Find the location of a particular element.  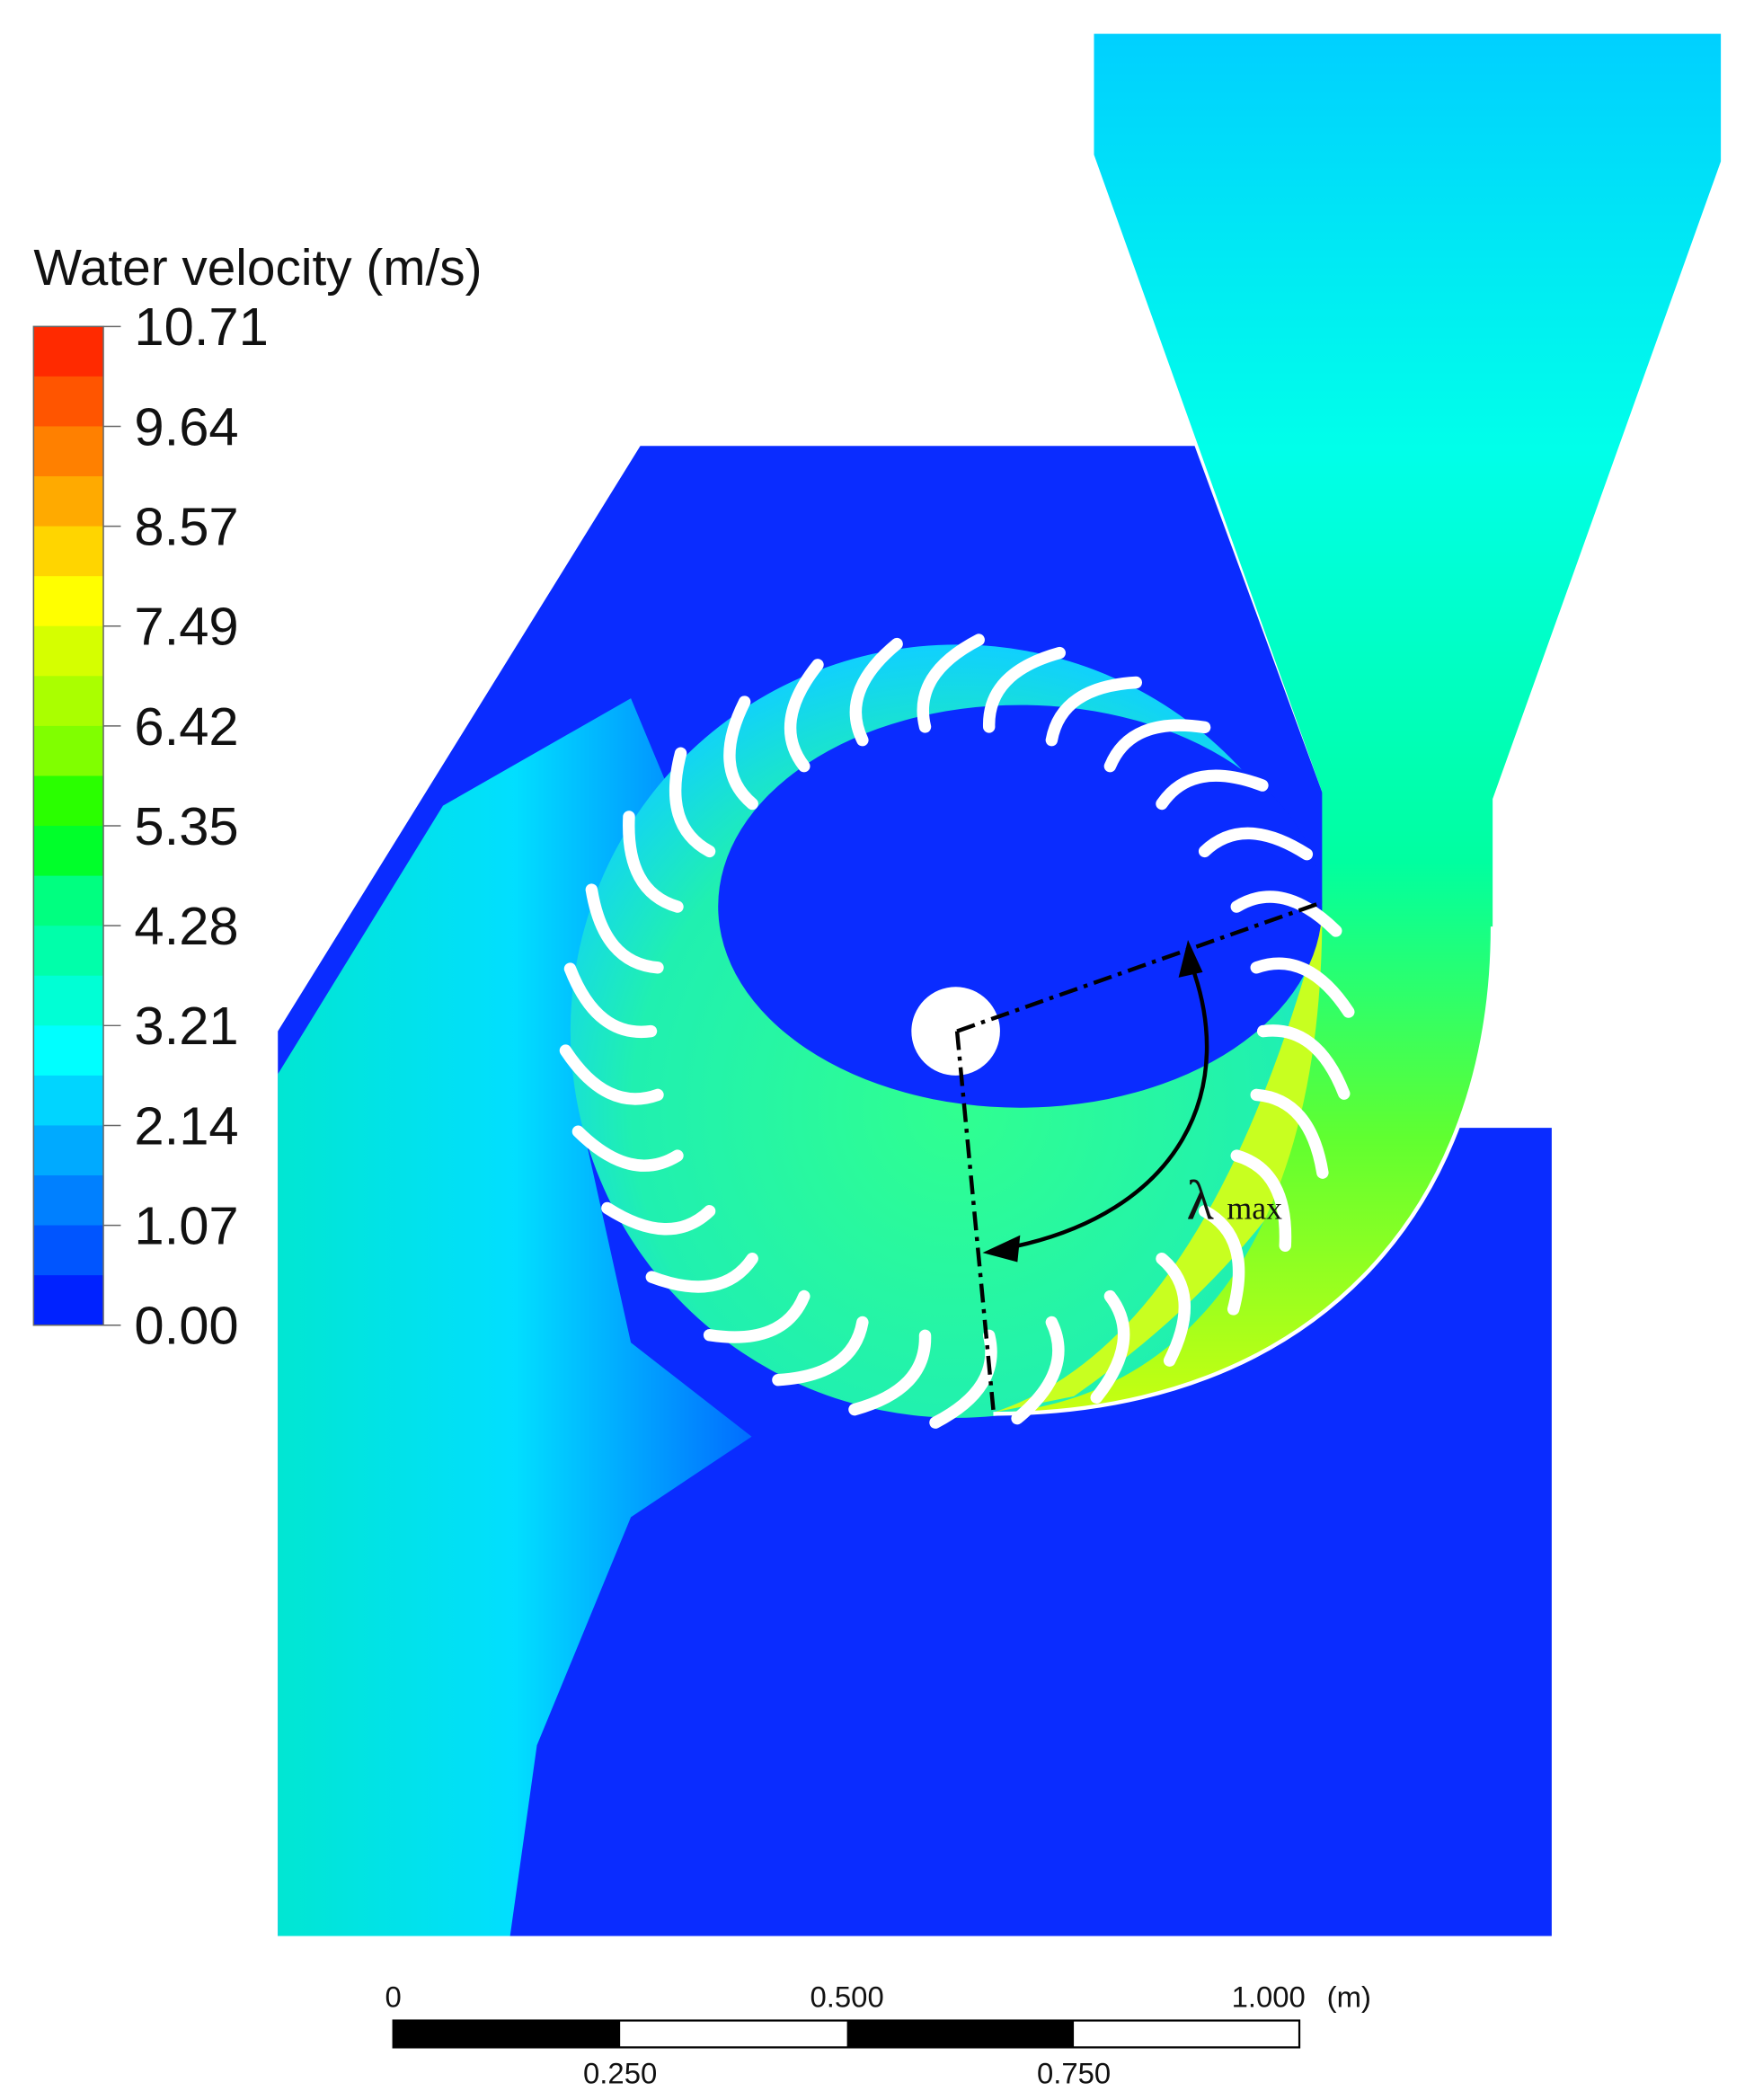

colorbar-label: 7.49 is located at coordinates (186, 627).